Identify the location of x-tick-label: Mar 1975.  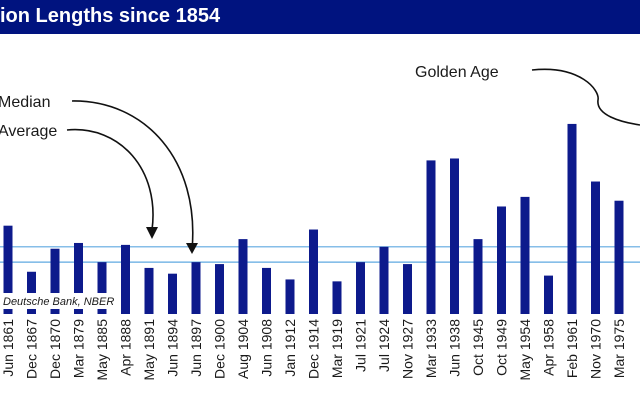
(619, 348).